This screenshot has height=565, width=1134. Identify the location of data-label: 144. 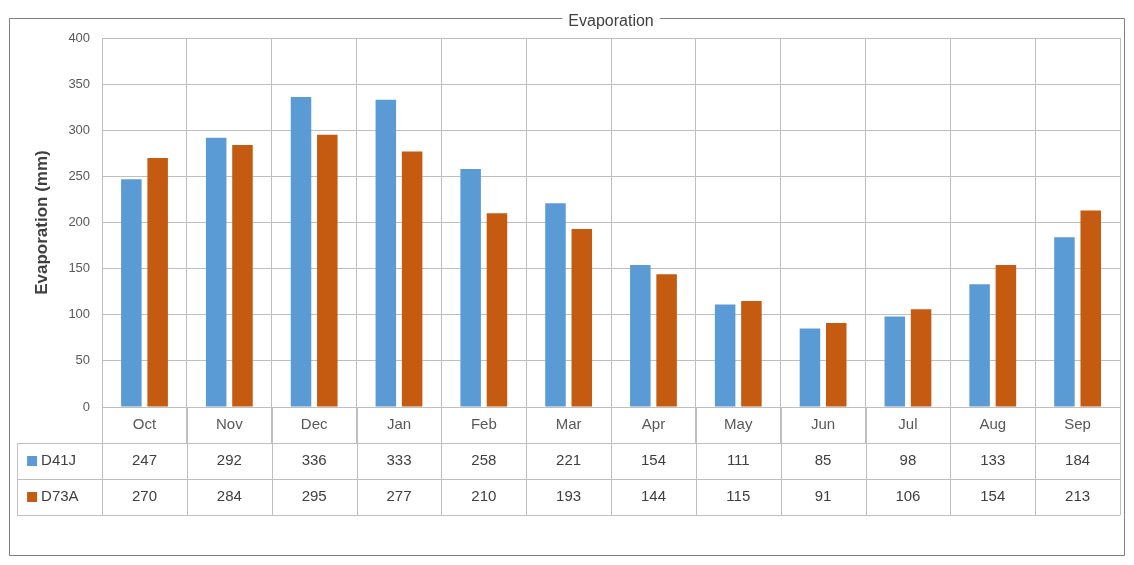
(653, 496).